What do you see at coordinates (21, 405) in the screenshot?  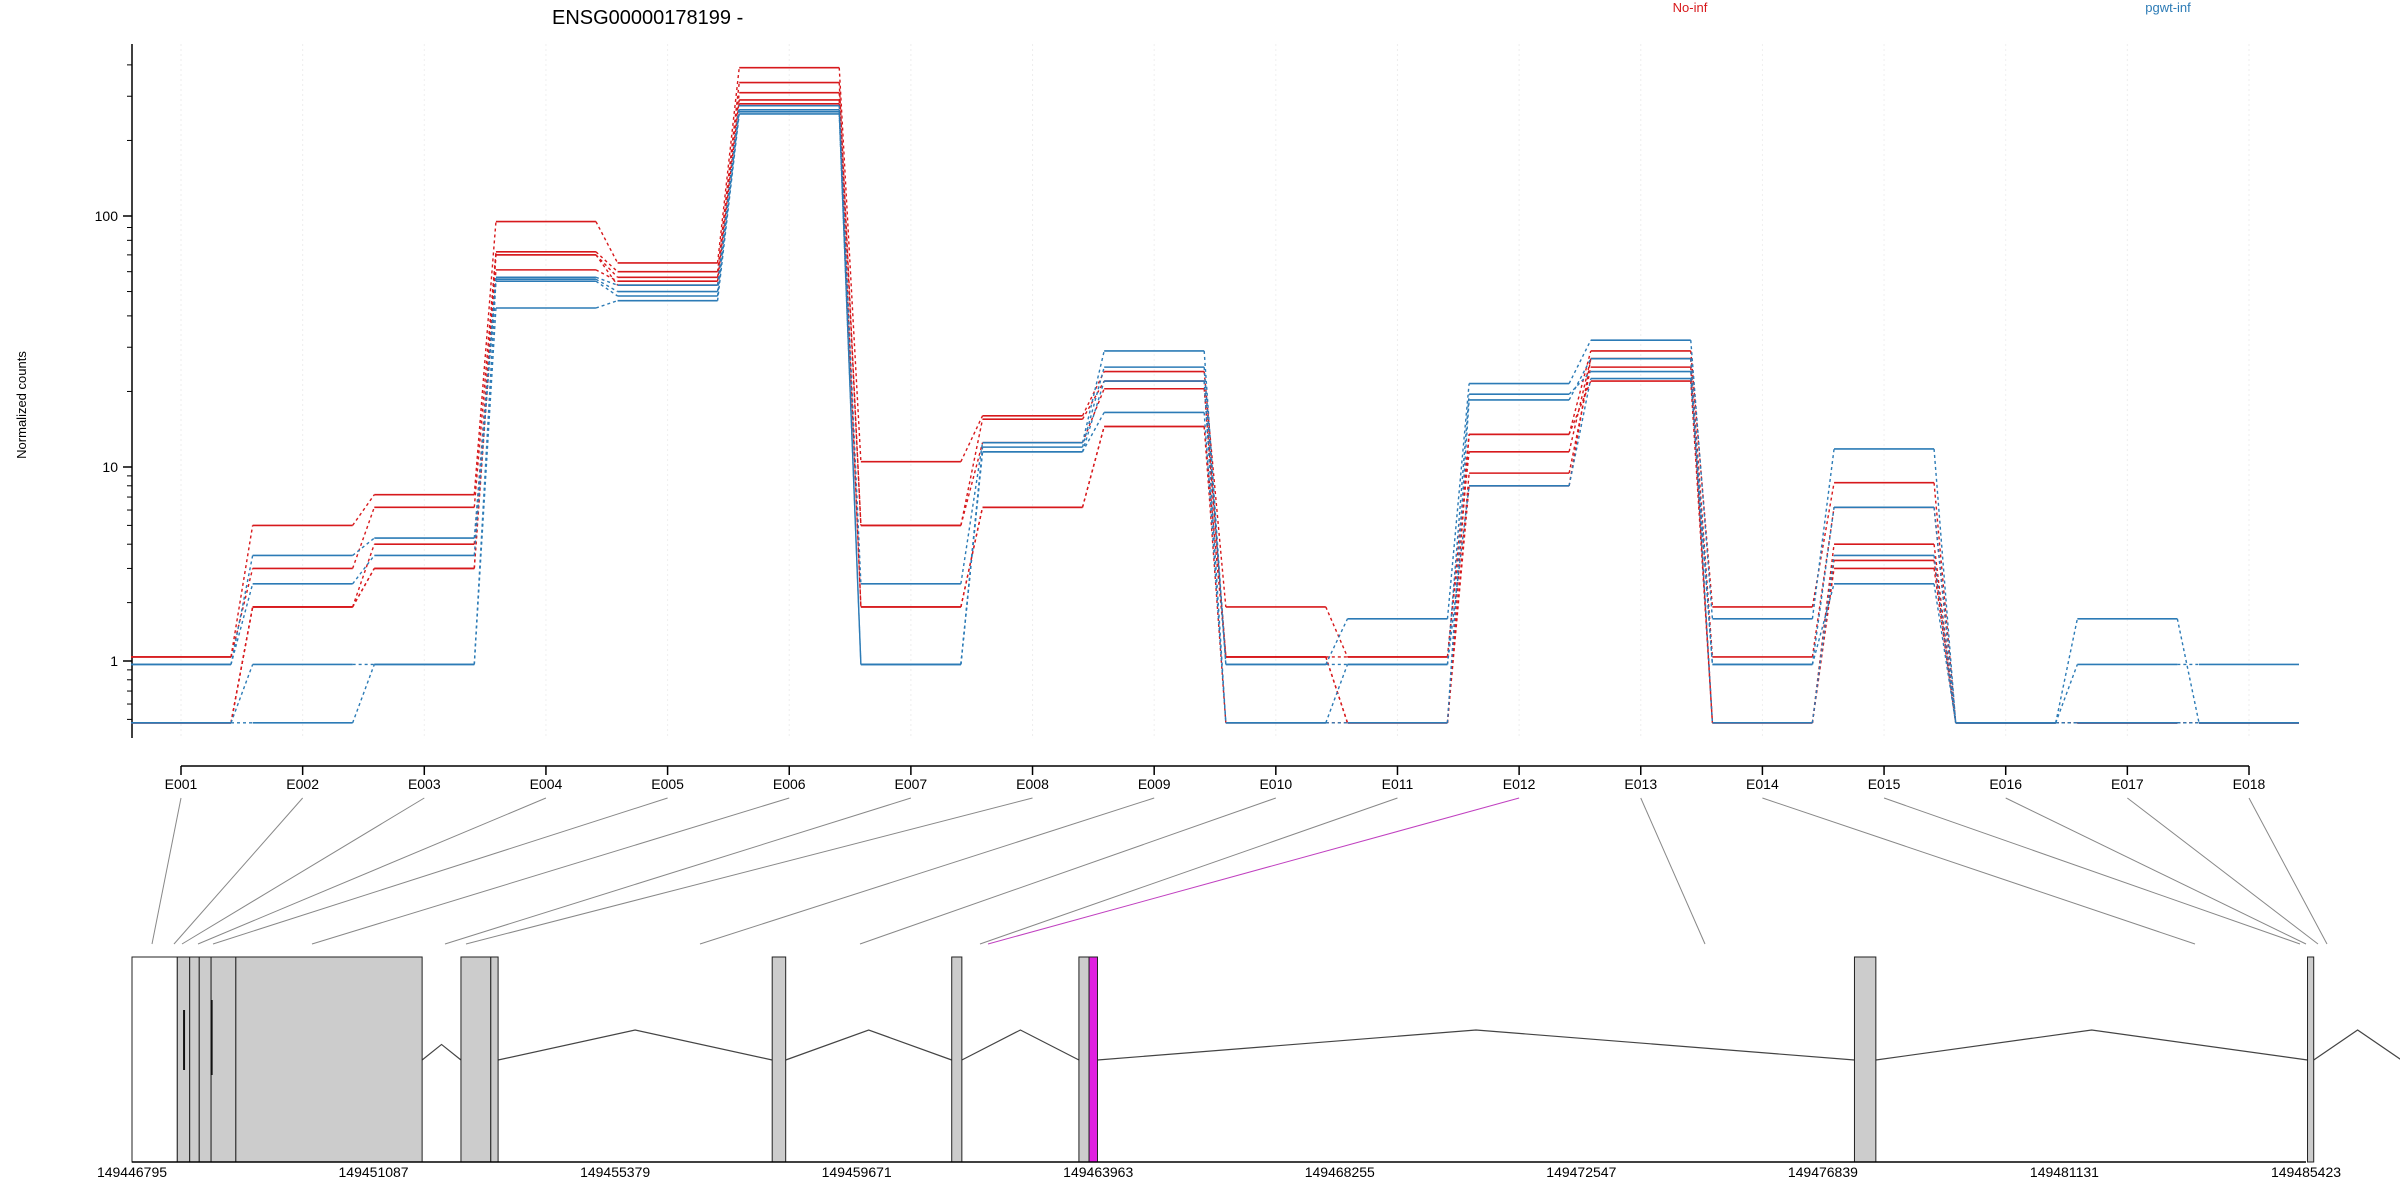 I see `y-axis-label: Normalized counts` at bounding box center [21, 405].